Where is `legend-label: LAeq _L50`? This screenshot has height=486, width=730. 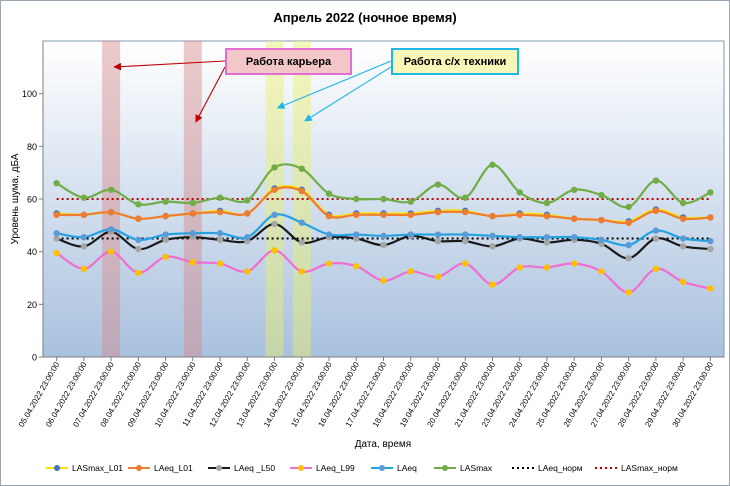 legend-label: LAeq _L50 is located at coordinates (254, 468).